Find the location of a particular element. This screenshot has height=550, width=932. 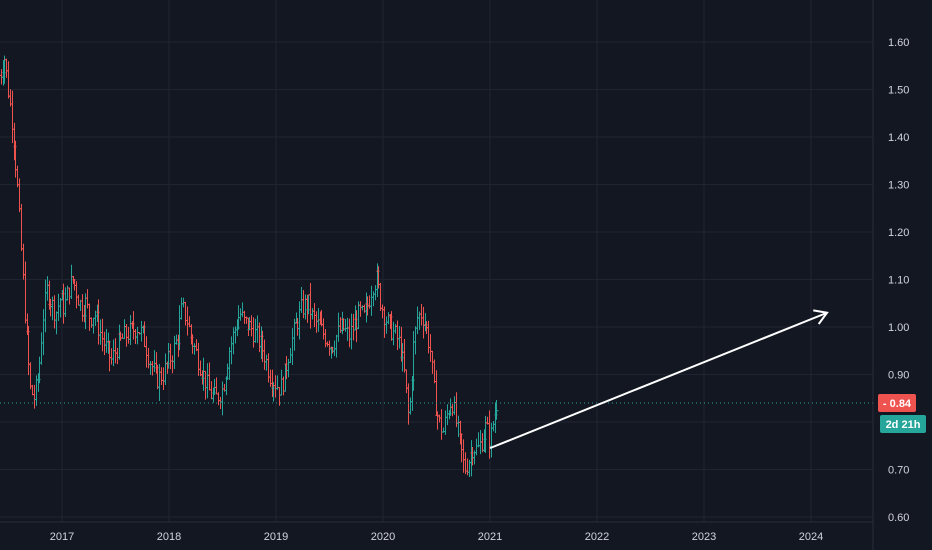

x-tick-label: 2017 is located at coordinates (62, 537).